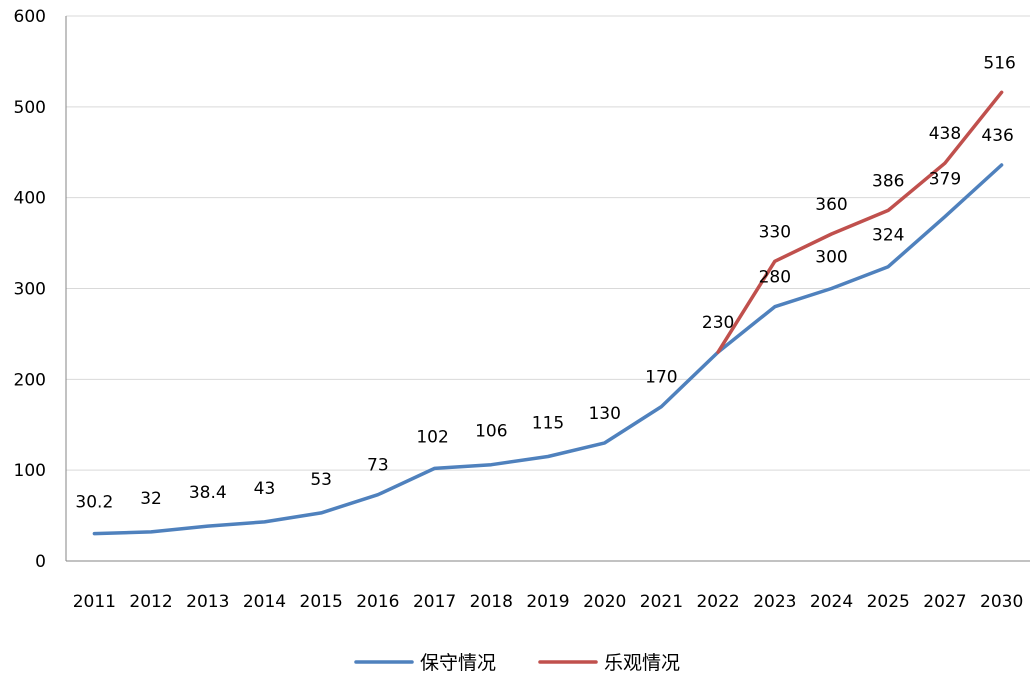  Describe the element at coordinates (517, 663) in the screenshot. I see `legend: 保守情况 乐观情况` at that location.